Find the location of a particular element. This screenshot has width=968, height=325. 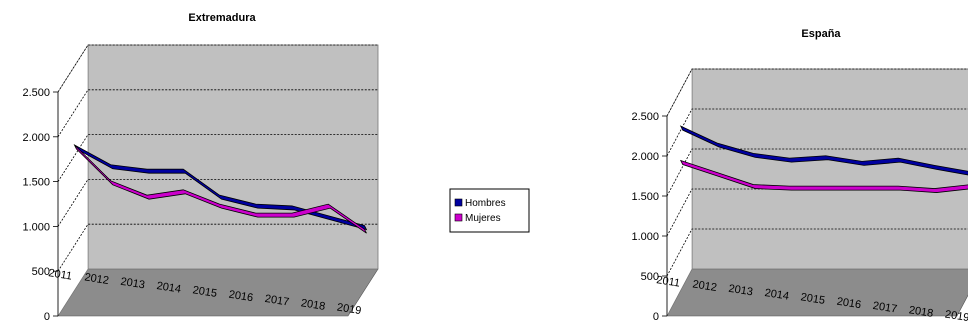

legend: Hombres Mujeres is located at coordinates (489, 210).